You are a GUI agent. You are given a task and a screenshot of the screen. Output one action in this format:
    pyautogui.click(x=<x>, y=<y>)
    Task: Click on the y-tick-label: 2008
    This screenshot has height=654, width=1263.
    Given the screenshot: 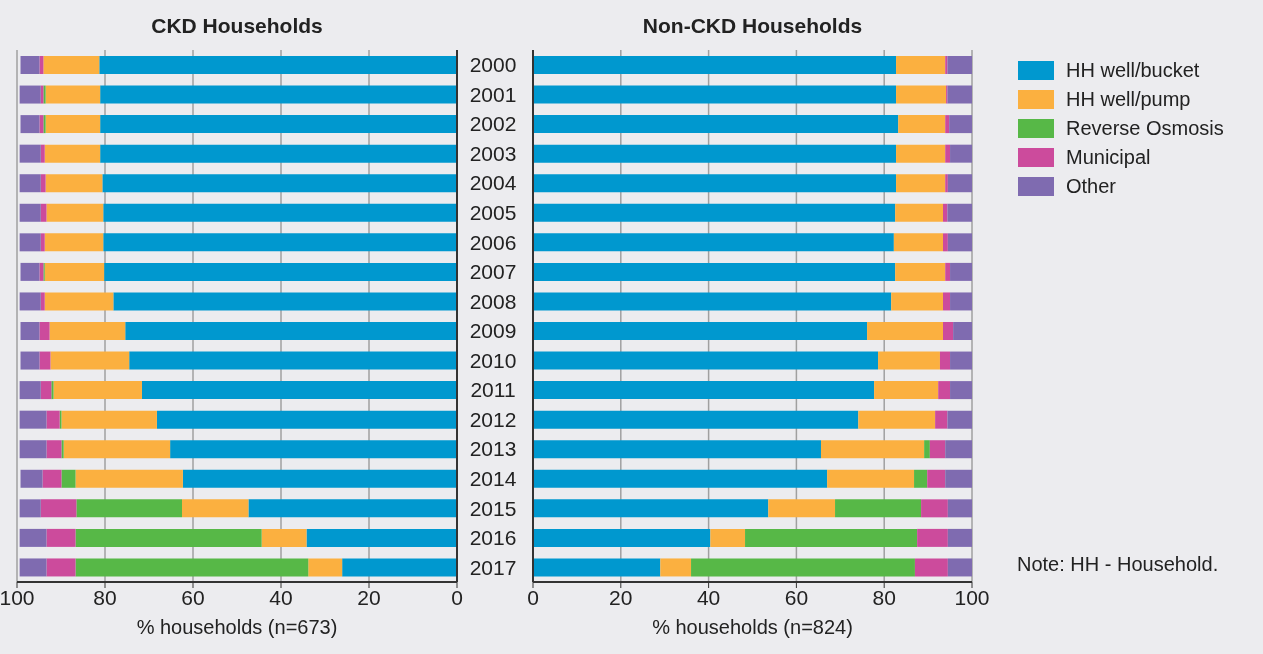 What is the action you would take?
    pyautogui.click(x=493, y=301)
    